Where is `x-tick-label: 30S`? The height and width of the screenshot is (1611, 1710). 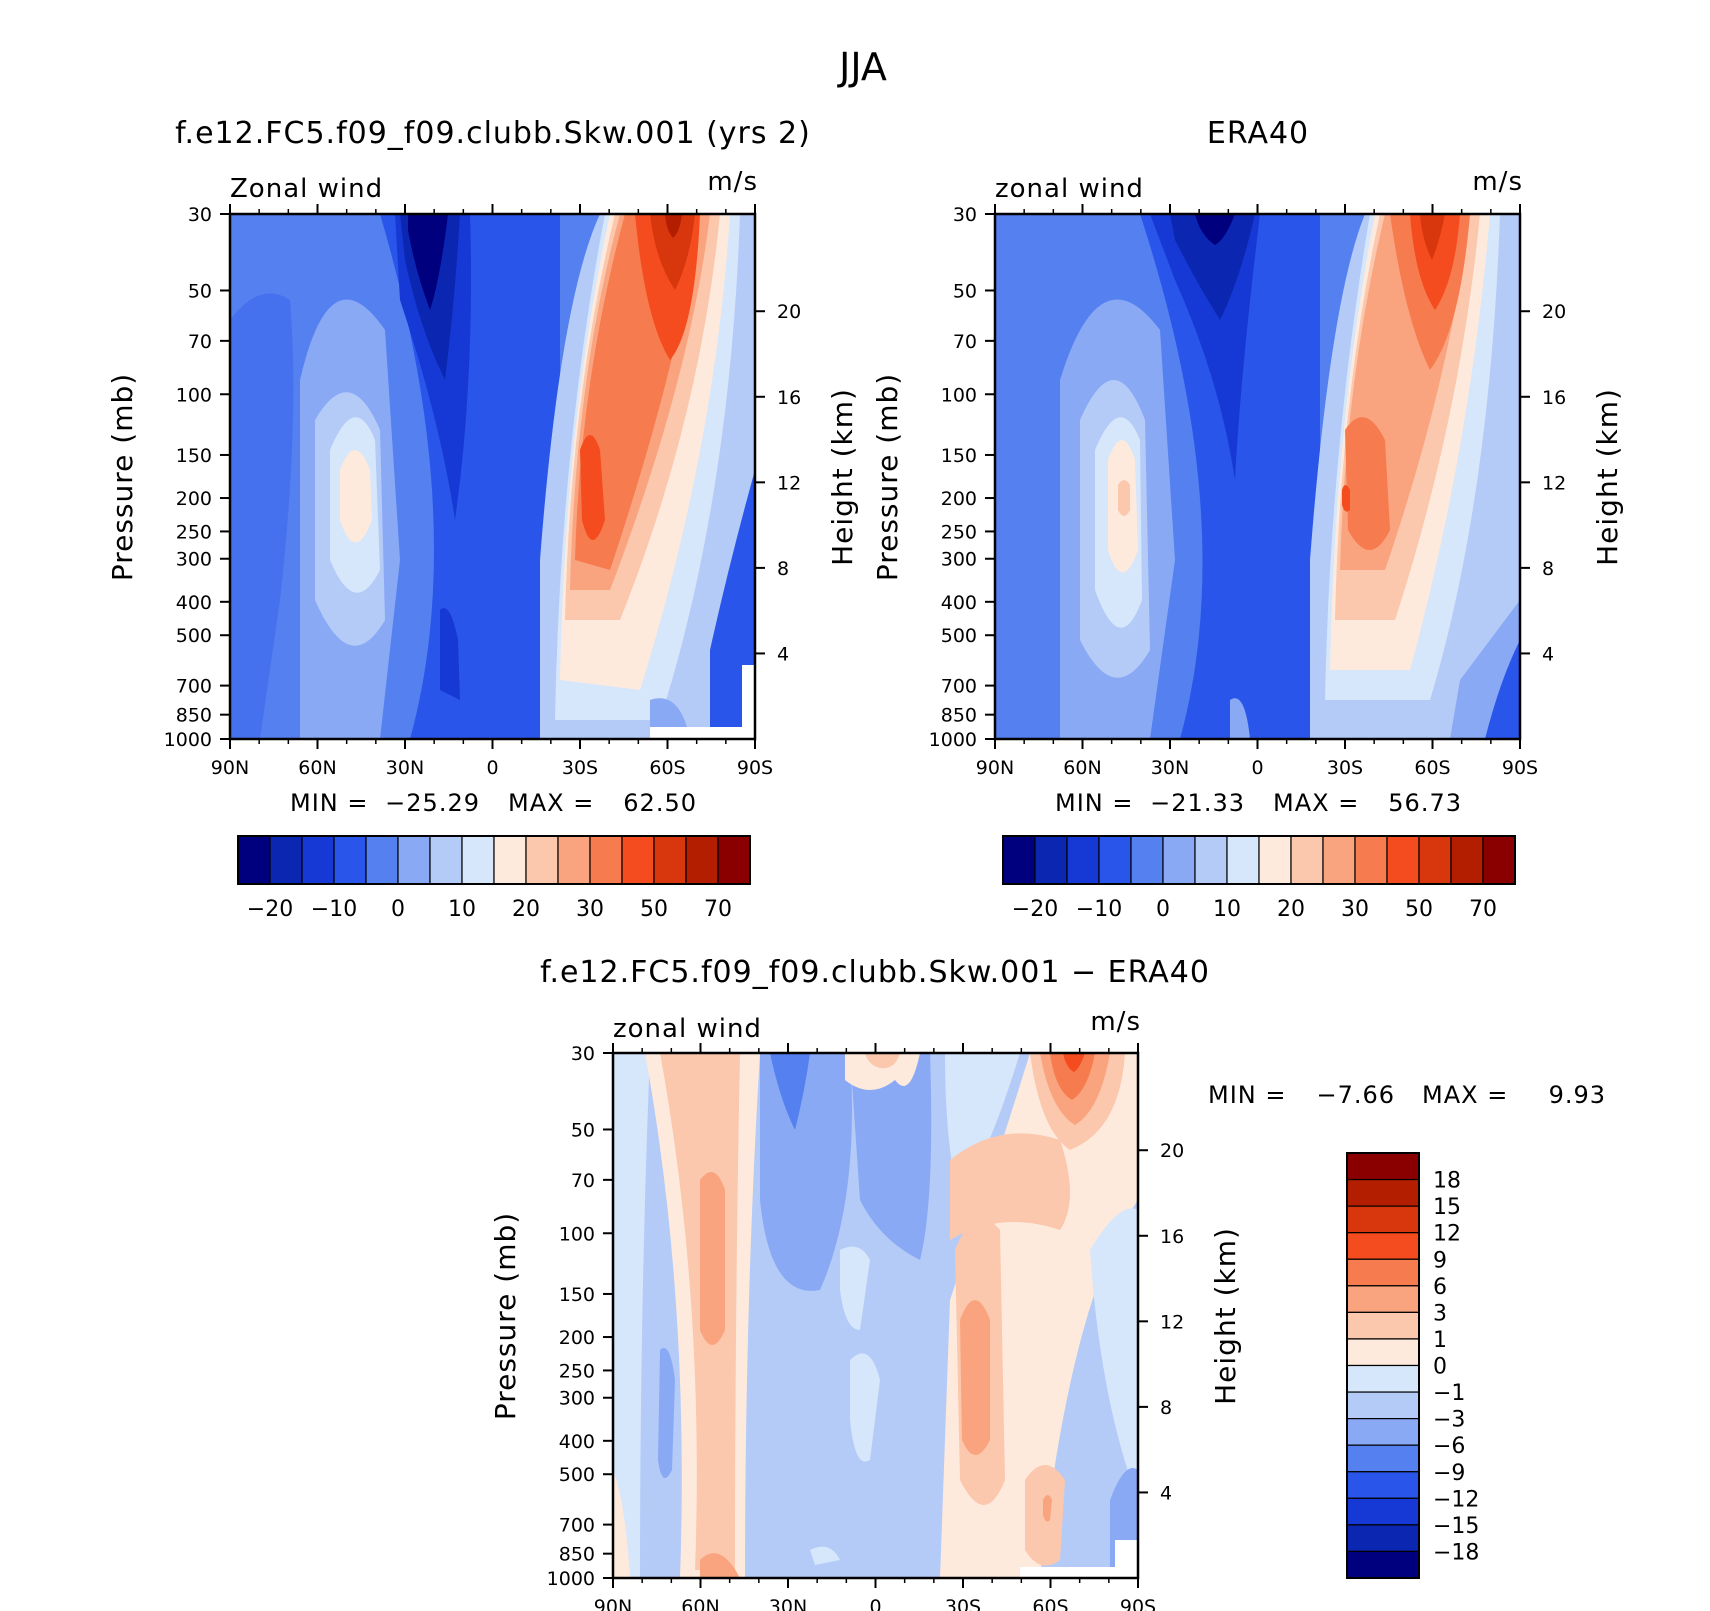 x-tick-label: 30S is located at coordinates (580, 768).